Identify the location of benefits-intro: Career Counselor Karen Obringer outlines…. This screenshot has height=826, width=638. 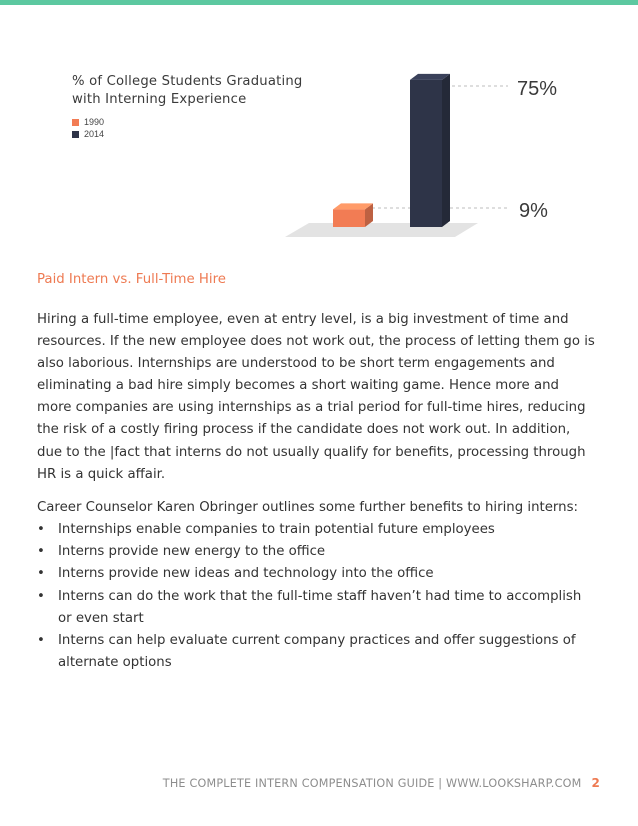
(307, 507).